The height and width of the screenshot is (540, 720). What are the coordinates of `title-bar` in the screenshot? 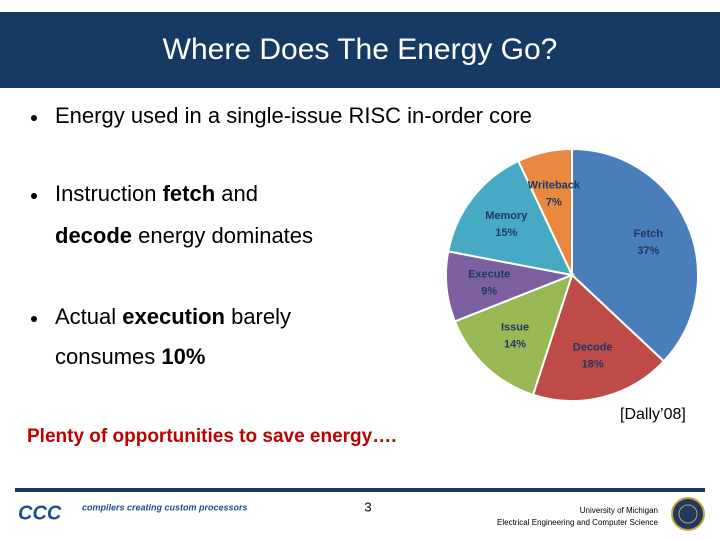 It's located at (360, 50).